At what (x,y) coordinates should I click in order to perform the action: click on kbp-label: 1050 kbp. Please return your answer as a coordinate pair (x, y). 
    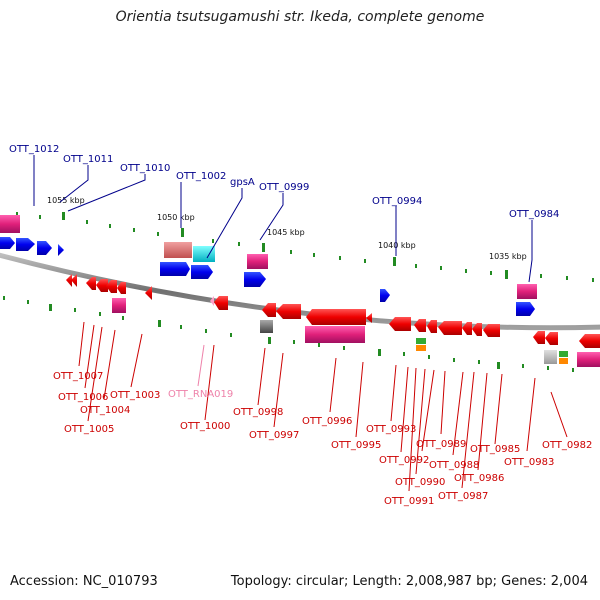
    Looking at the image, I should click on (176, 217).